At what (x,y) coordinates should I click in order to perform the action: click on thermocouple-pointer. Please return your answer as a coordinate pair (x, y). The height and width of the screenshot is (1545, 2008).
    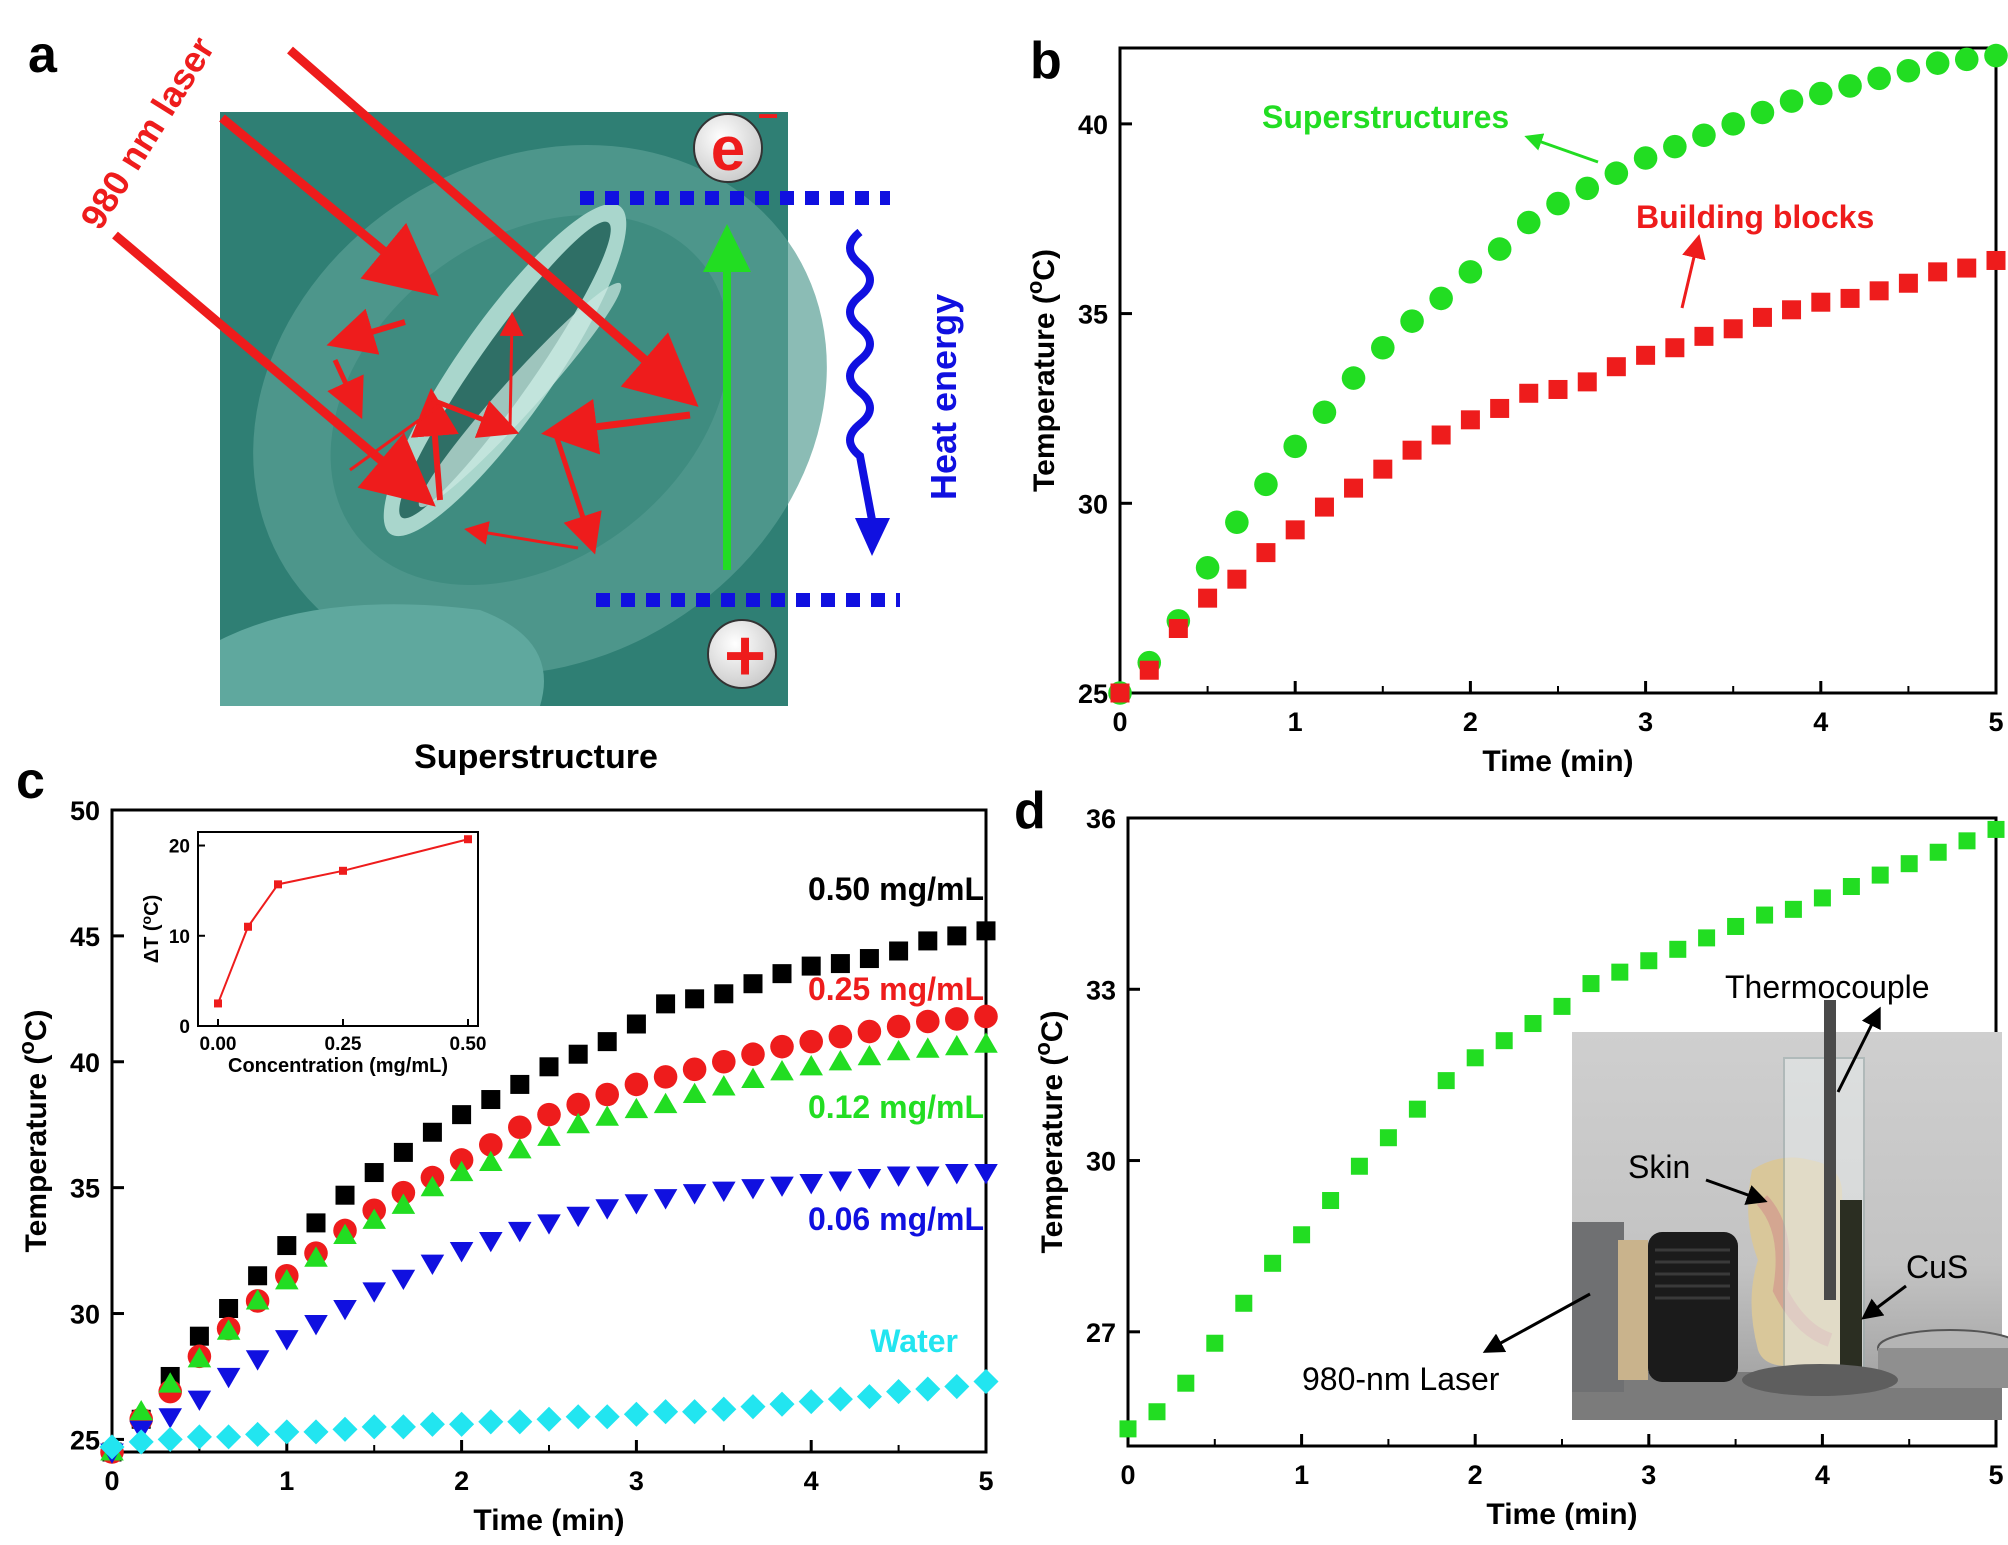
    Looking at the image, I should click on (1858, 1049).